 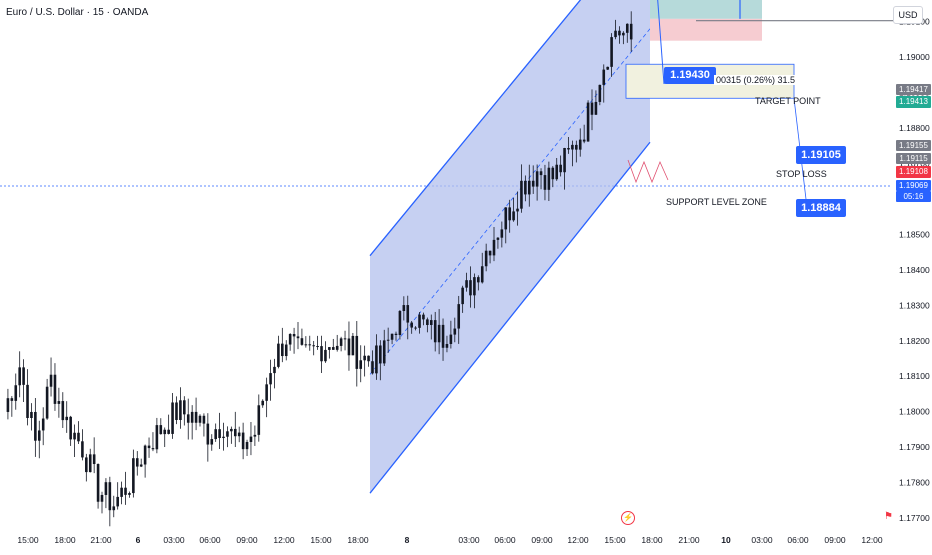 I want to click on lightning-icon: ⚡, so click(x=628, y=518).